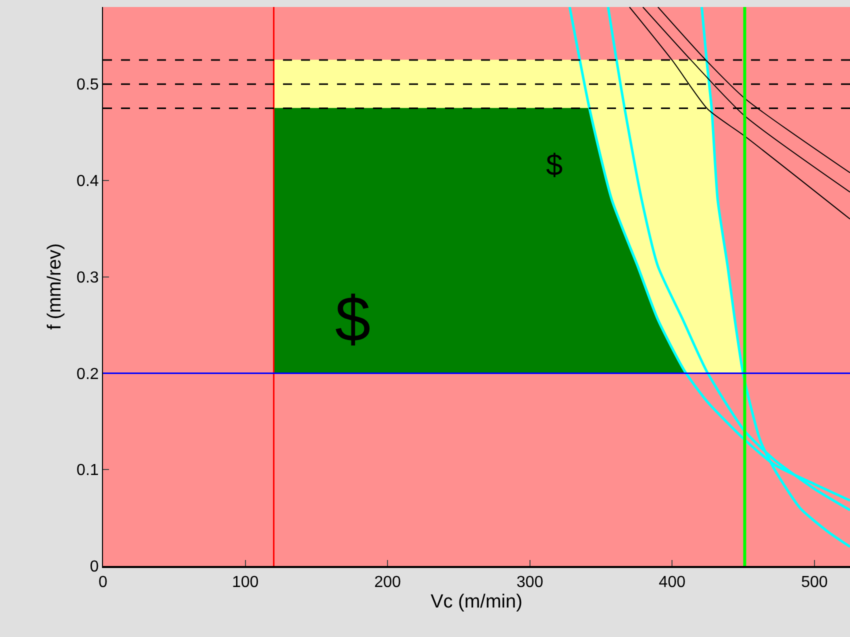 This screenshot has height=637, width=850. What do you see at coordinates (530, 583) in the screenshot?
I see `x-tick-label: 300` at bounding box center [530, 583].